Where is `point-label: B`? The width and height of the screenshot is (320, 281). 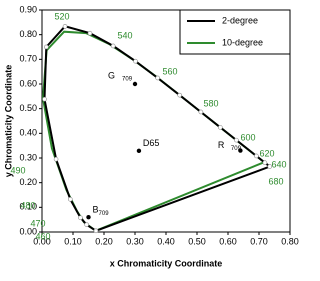
point-label: B is located at coordinates (96, 210).